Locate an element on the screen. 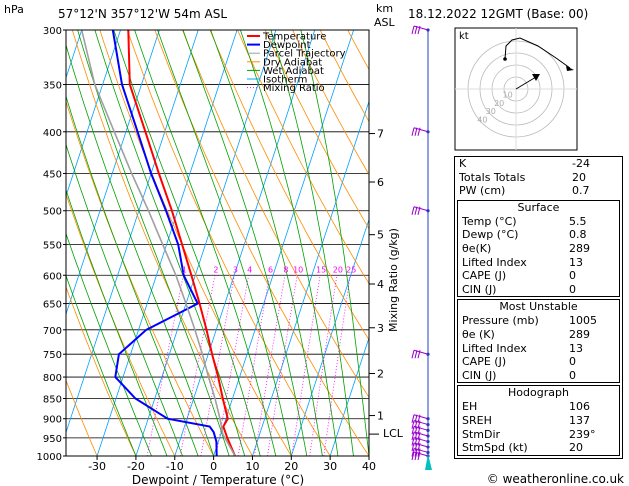  pressure-tick-label: 700 is located at coordinates (52, 331).